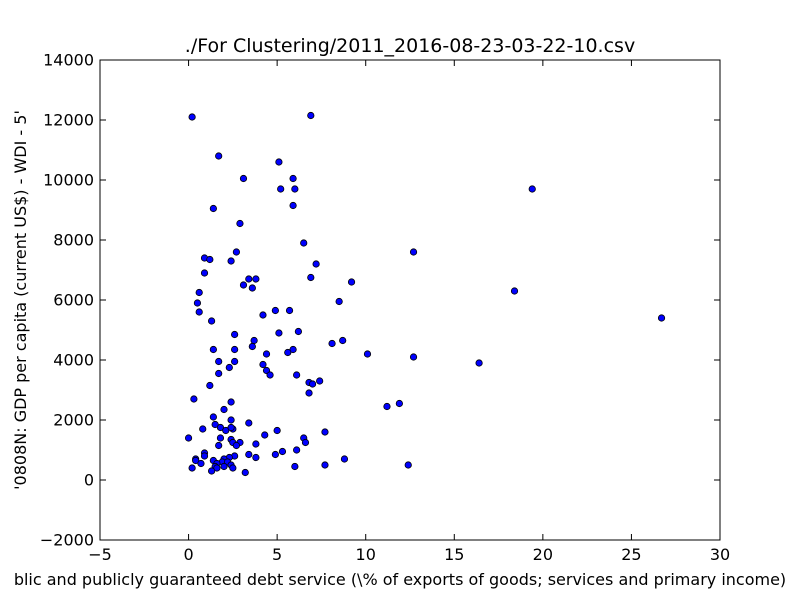 The image size is (800, 600). I want to click on y-tick-label: 8000, so click(73, 240).